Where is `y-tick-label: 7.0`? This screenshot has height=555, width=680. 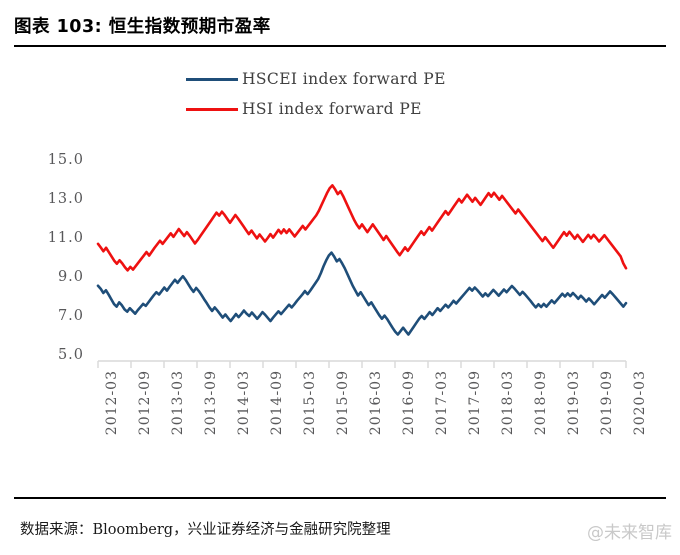 y-tick-label: 7.0 is located at coordinates (70, 316).